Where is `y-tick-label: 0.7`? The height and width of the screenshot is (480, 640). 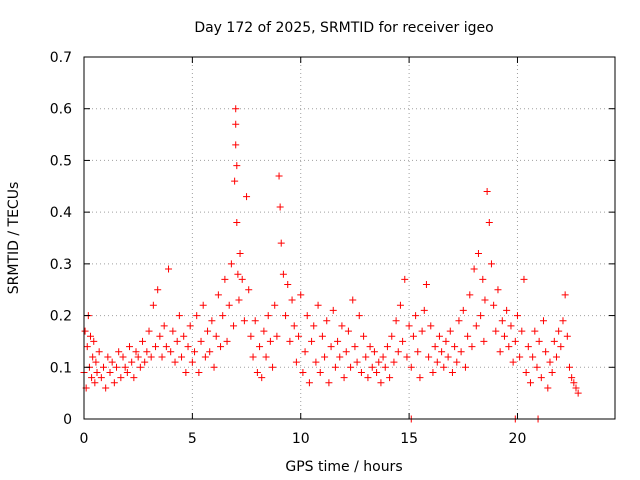
y-tick-label: 0.7 is located at coordinates (61, 58).